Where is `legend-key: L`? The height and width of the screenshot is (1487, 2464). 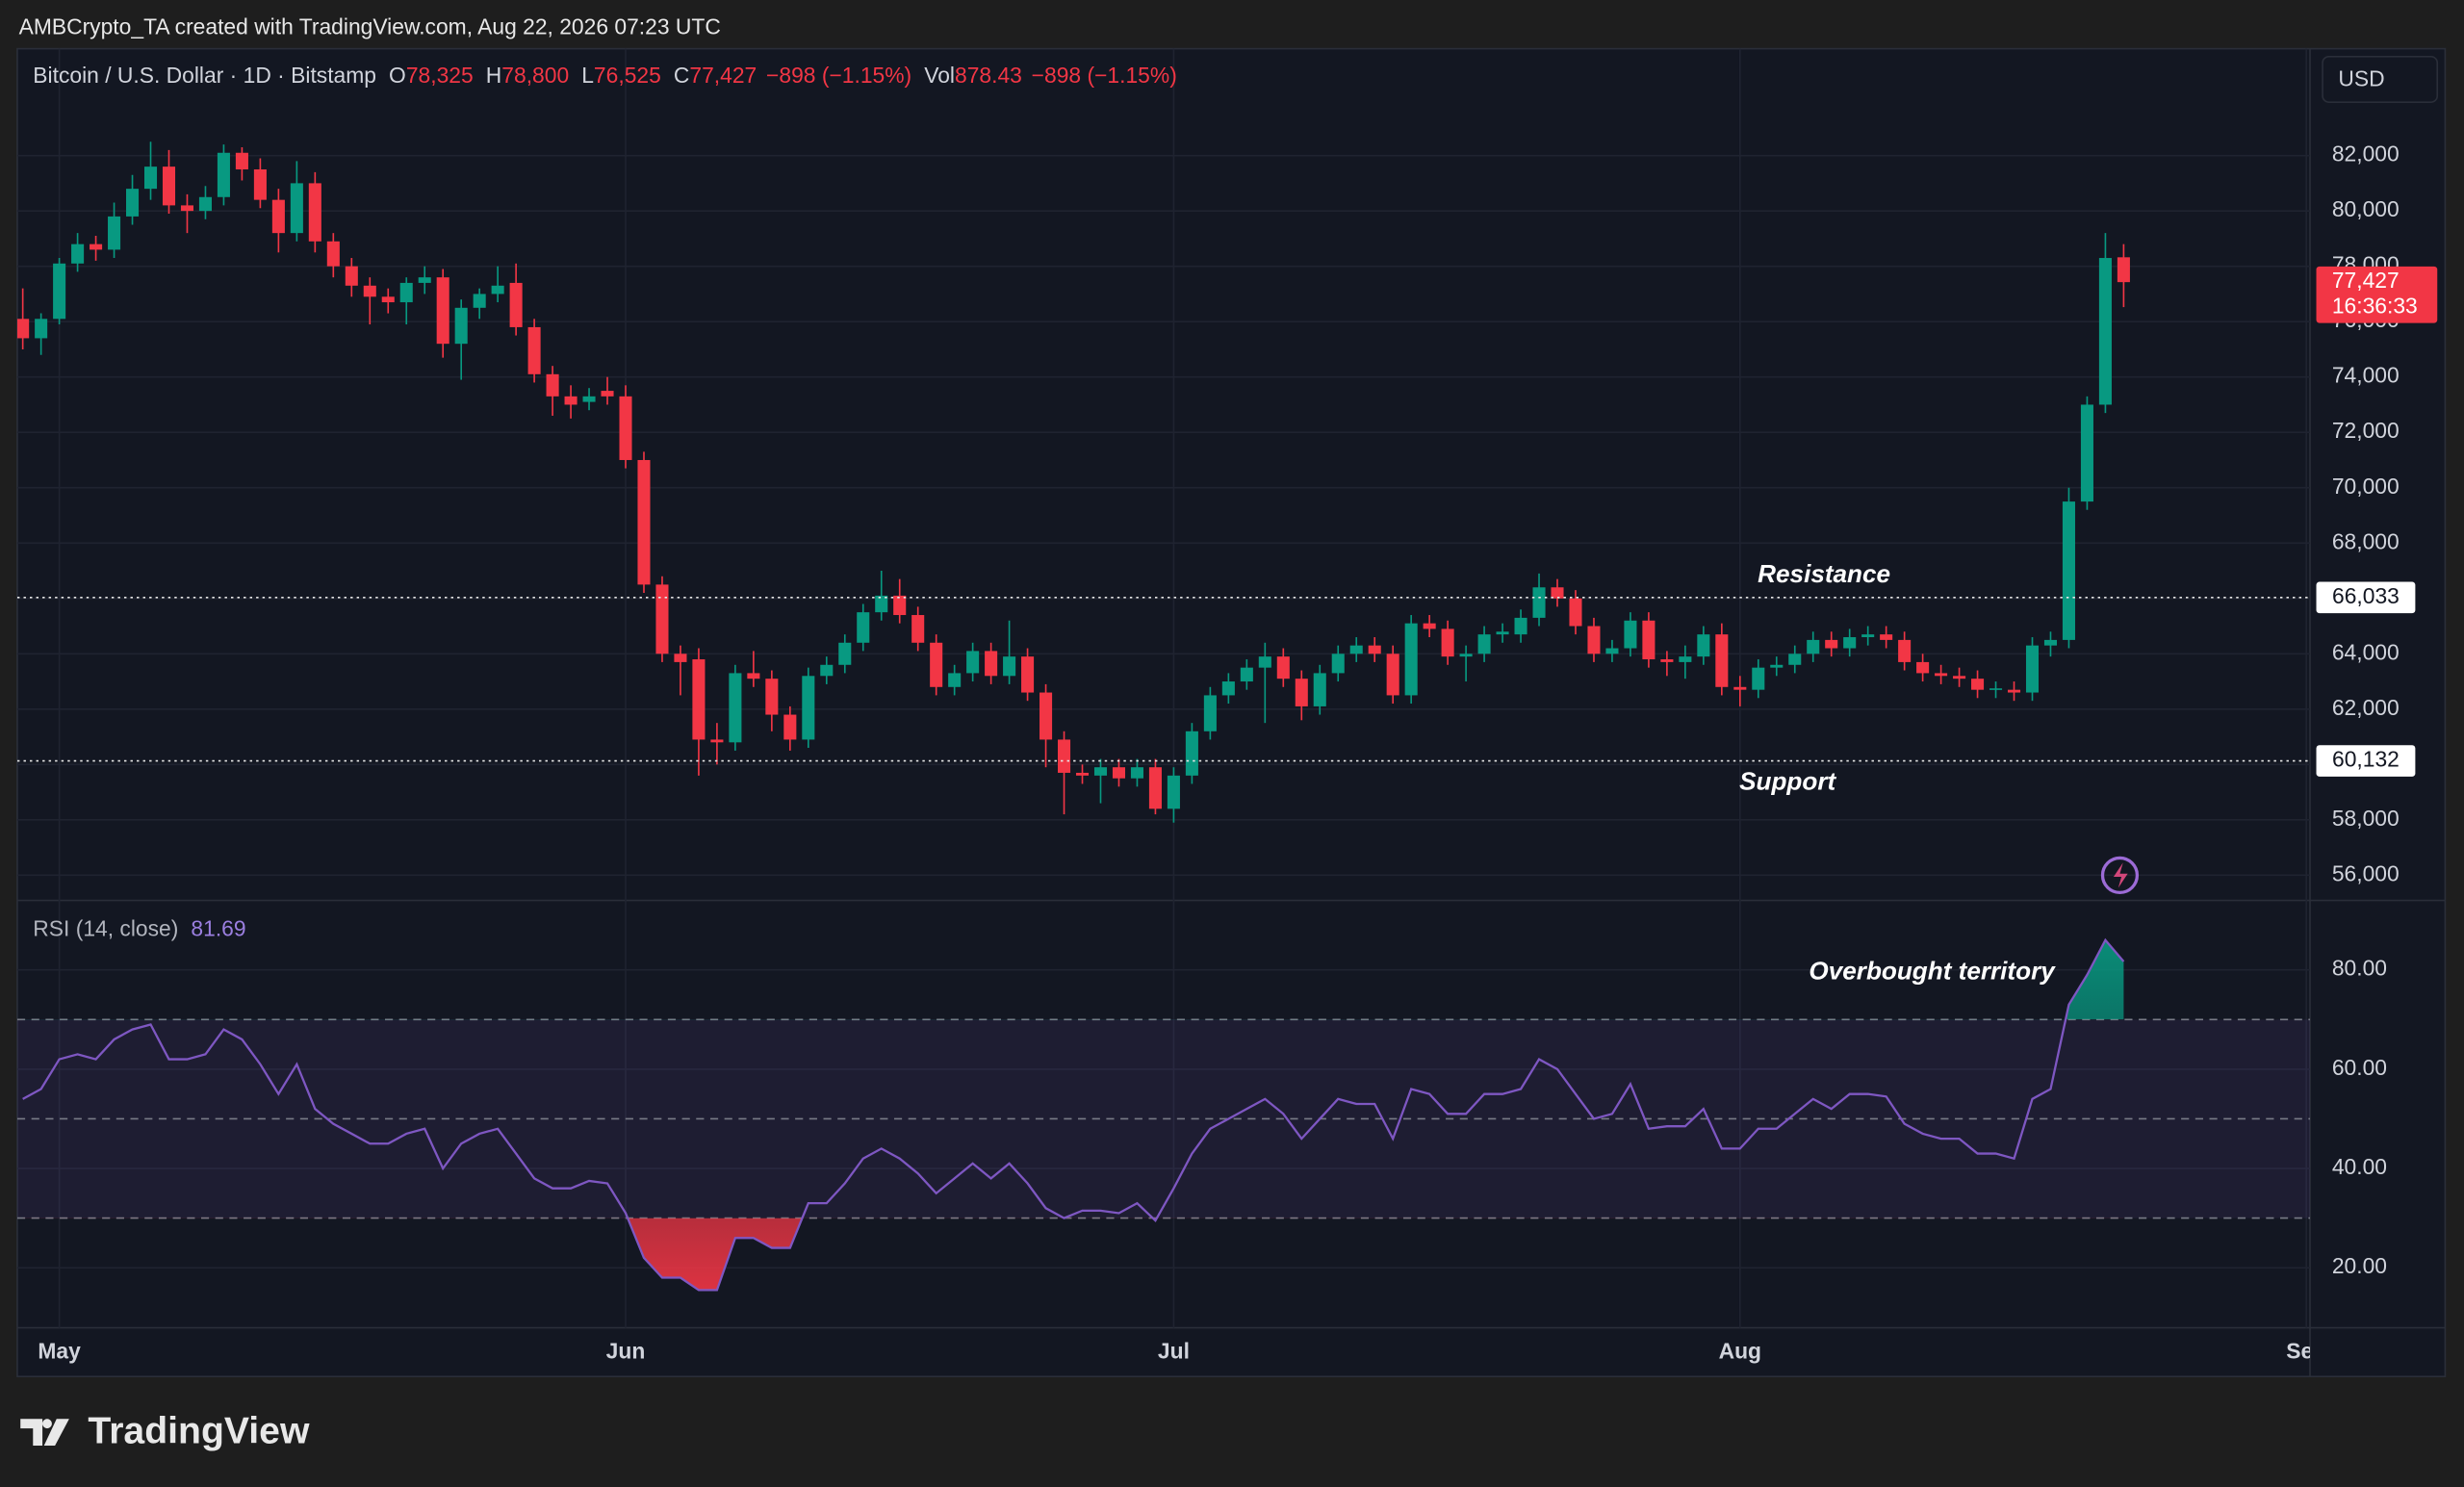 legend-key: L is located at coordinates (587, 75).